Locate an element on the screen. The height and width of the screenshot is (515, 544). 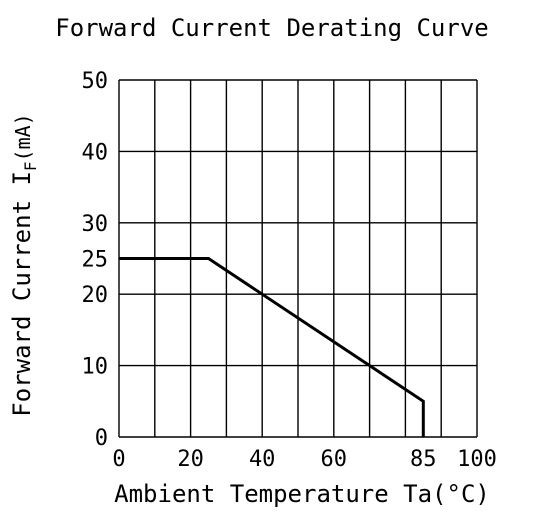
y-axis-label: Forward Current IF(mA) is located at coordinates (24, 264).